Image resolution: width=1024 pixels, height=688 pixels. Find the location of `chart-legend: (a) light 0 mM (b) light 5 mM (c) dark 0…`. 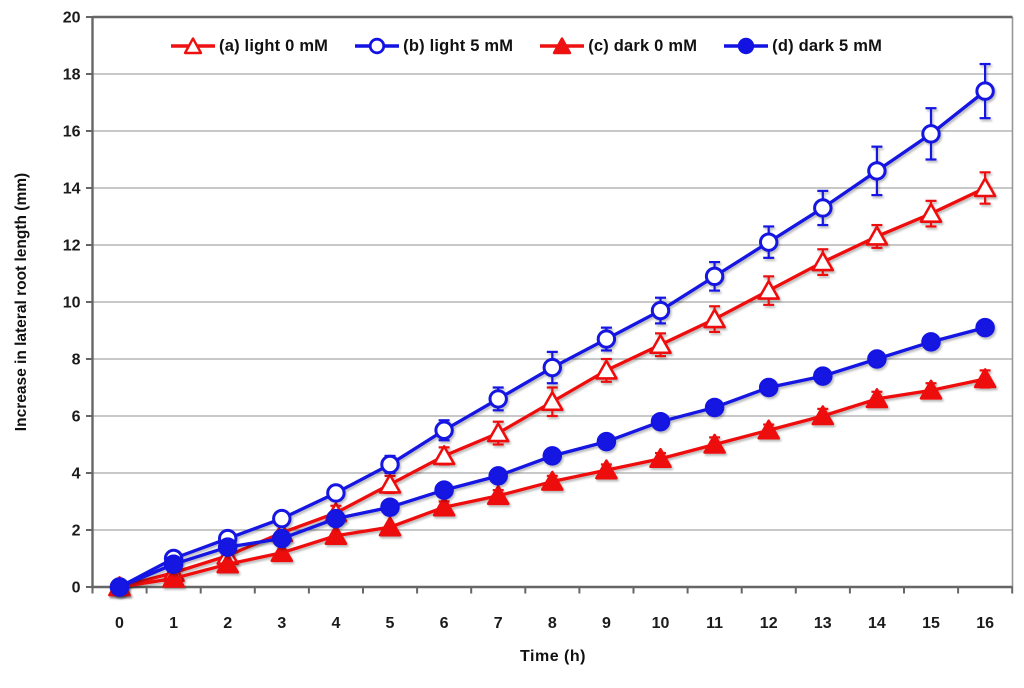

chart-legend: (a) light 0 mM (b) light 5 mM (c) dark 0… is located at coordinates (526, 46).